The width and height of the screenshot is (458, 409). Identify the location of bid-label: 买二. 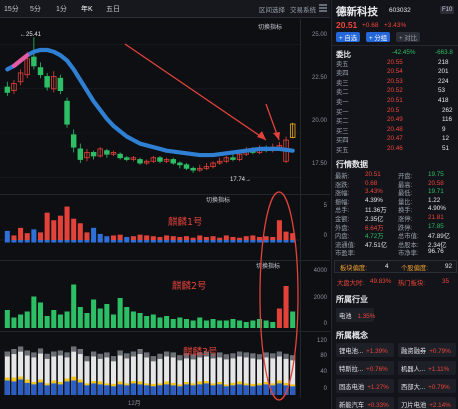
(342, 122).